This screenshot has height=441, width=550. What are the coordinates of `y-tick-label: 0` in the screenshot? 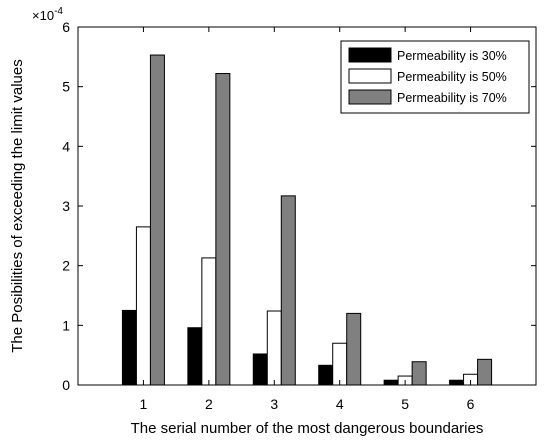 It's located at (66, 385).